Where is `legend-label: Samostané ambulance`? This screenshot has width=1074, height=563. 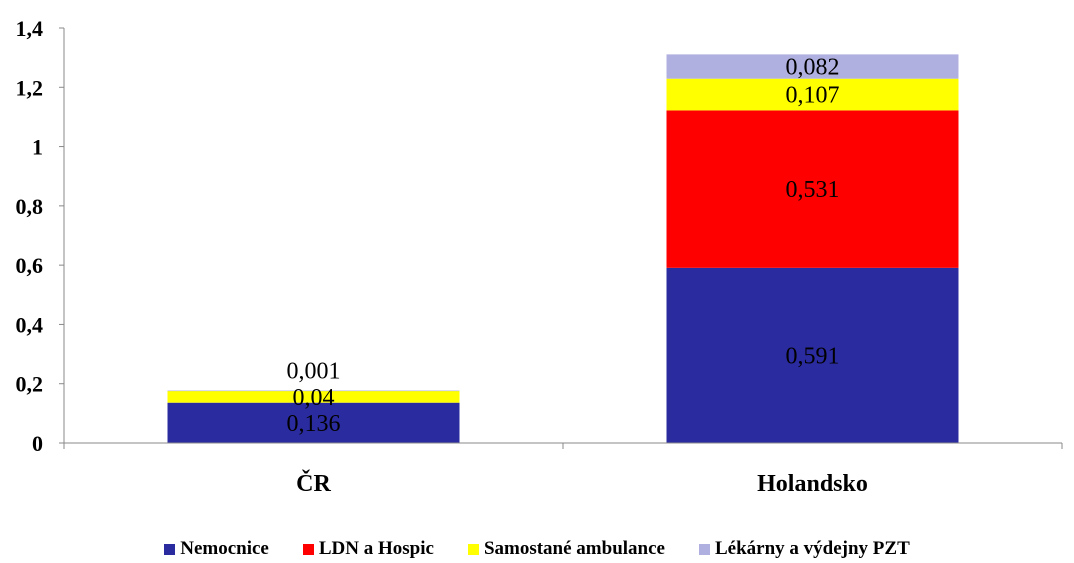 legend-label: Samostané ambulance is located at coordinates (574, 548).